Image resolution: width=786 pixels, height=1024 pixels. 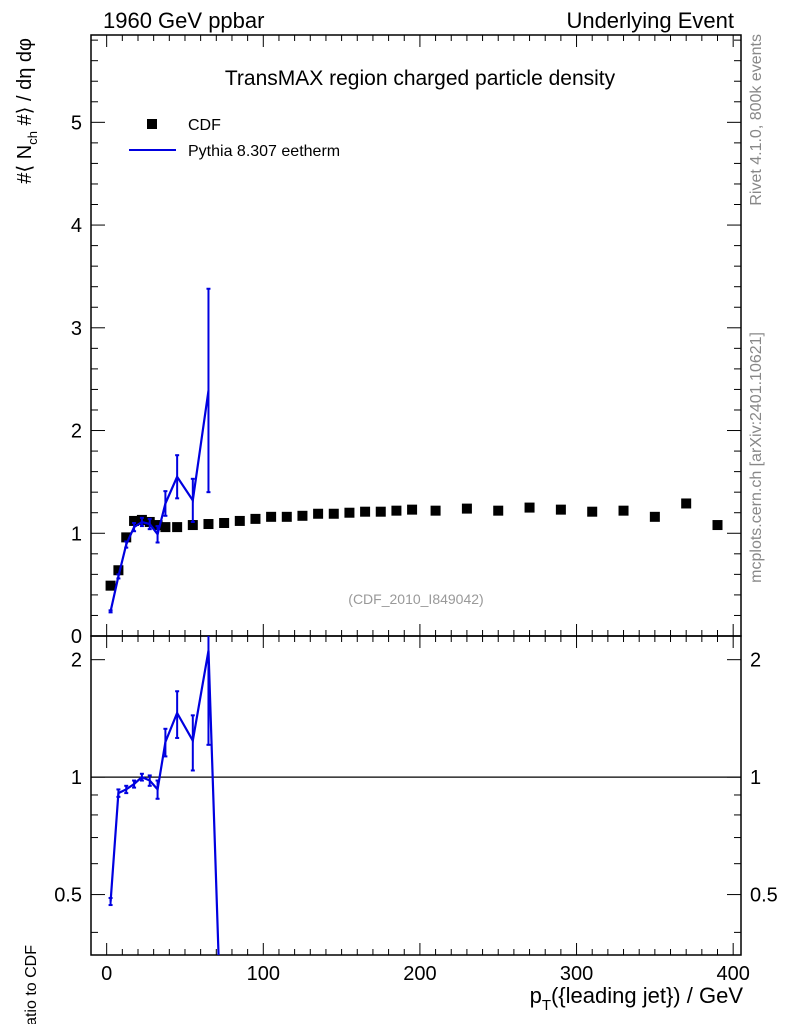 What do you see at coordinates (183, 20) in the screenshot?
I see `header-left: 1960 GeV ppbar` at bounding box center [183, 20].